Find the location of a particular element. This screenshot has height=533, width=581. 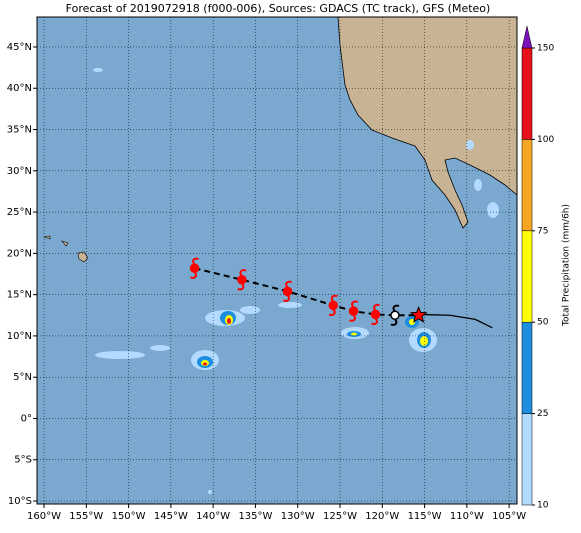

y-tick-label: 10°N is located at coordinates (19, 336).